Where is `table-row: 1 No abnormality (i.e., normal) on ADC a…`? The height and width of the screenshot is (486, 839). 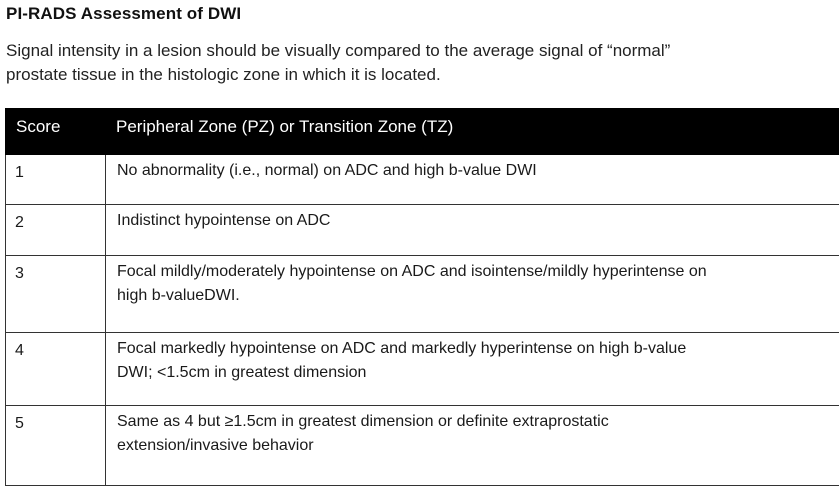
table-row: 1 No abnormality (i.e., normal) on ADC a… is located at coordinates (422, 180).